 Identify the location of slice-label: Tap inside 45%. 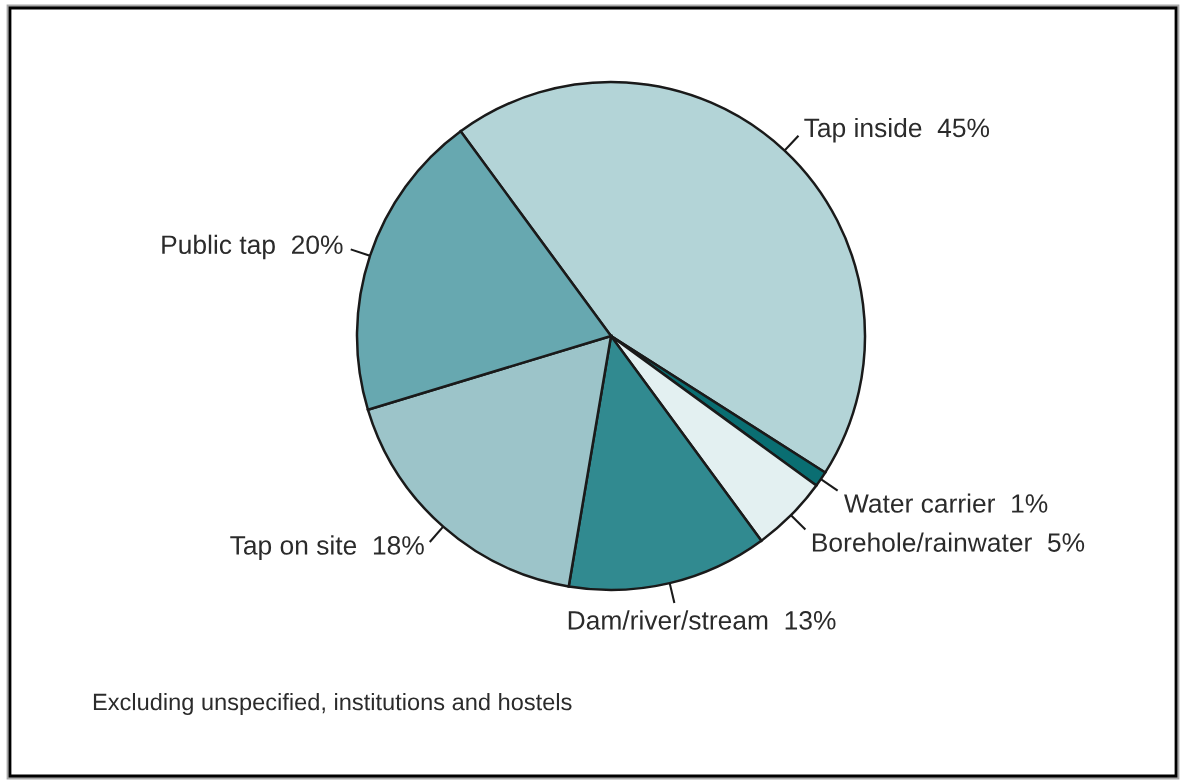
(897, 130).